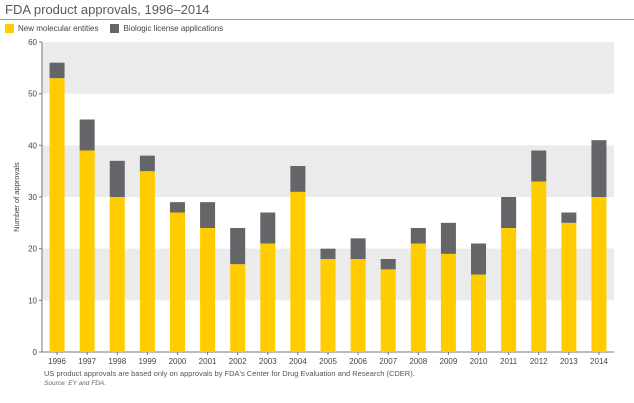 The width and height of the screenshot is (634, 403). What do you see at coordinates (208, 361) in the screenshot?
I see `x-tick-label-2001: 2001` at bounding box center [208, 361].